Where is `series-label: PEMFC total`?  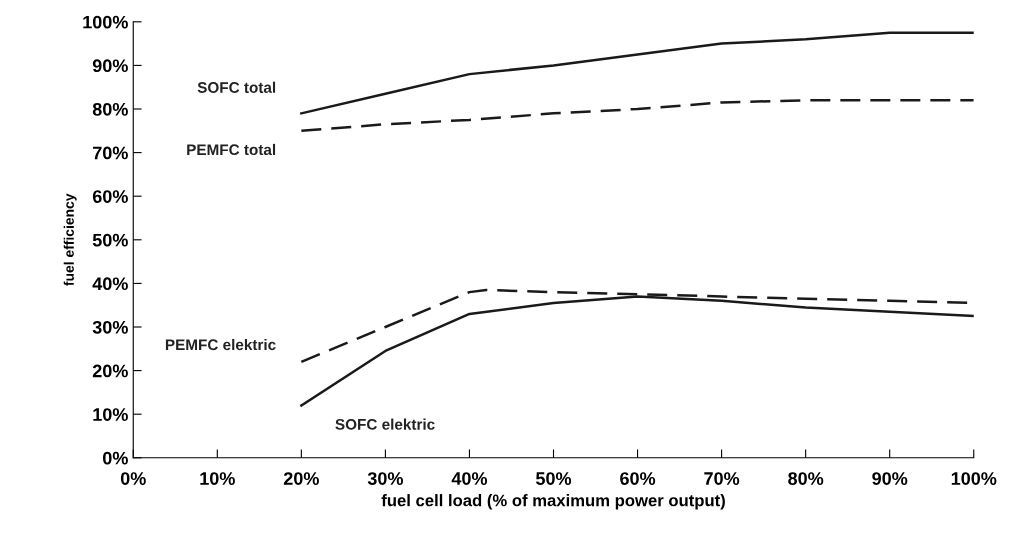
series-label: PEMFC total is located at coordinates (231, 149).